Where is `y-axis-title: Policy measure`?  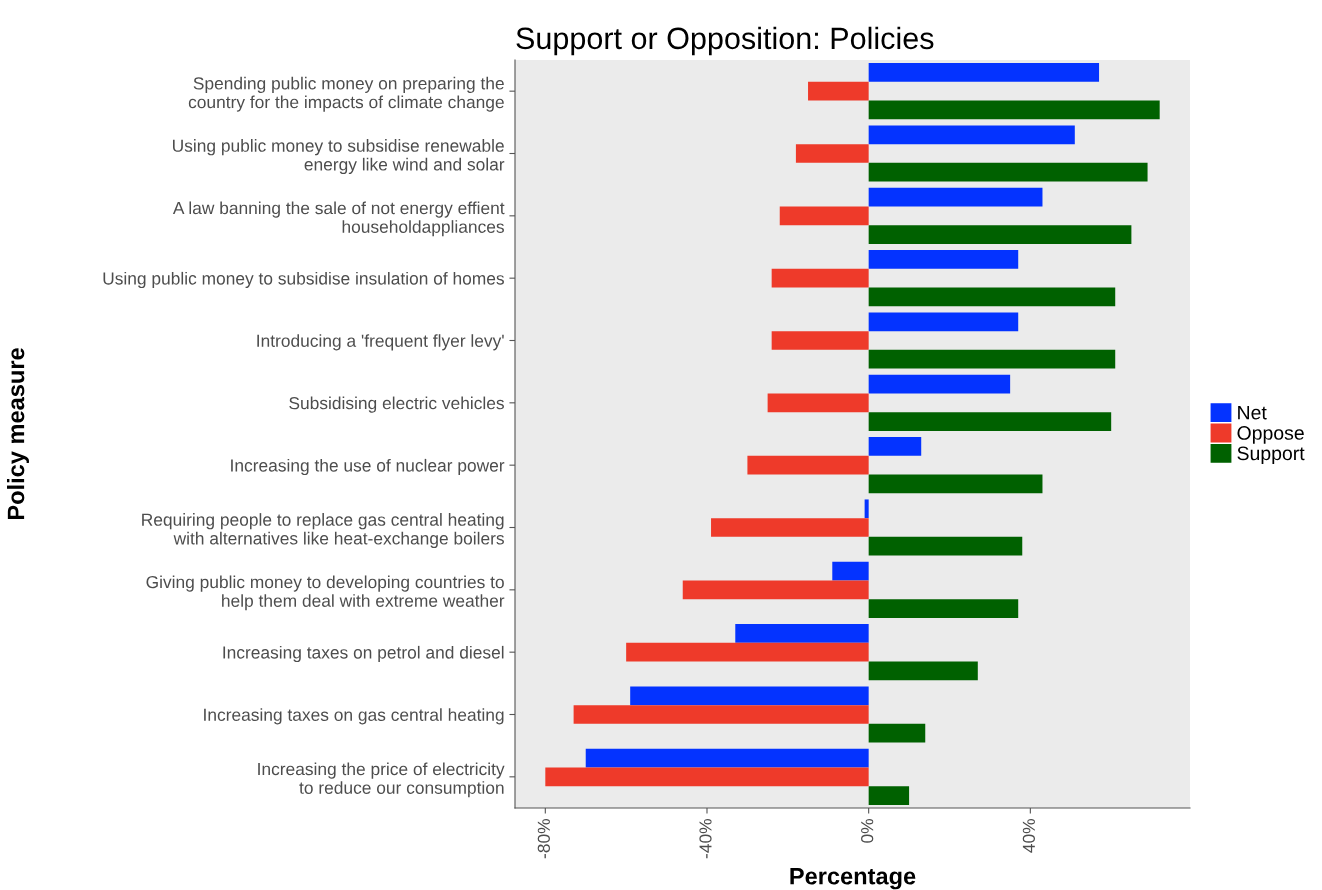 y-axis-title: Policy measure is located at coordinates (17, 434).